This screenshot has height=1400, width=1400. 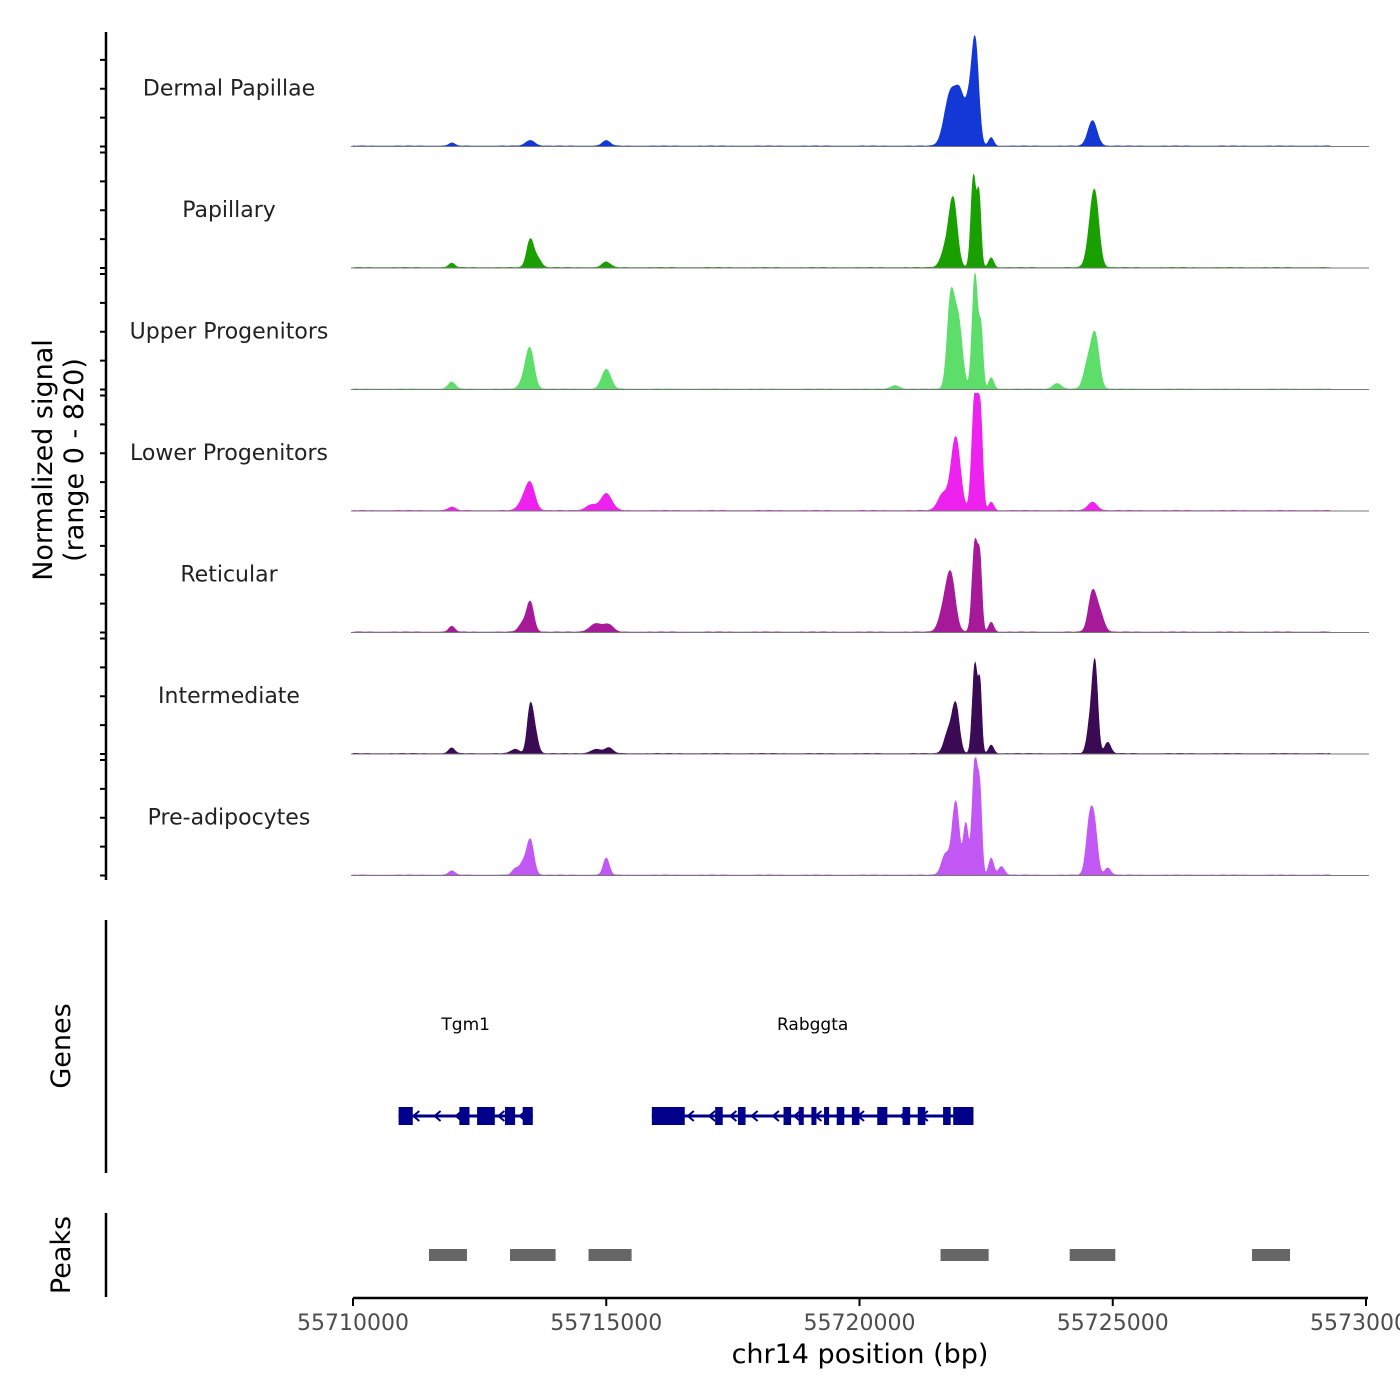 What do you see at coordinates (465, 1025) in the screenshot?
I see `gene-label-tgm1: Tgm1` at bounding box center [465, 1025].